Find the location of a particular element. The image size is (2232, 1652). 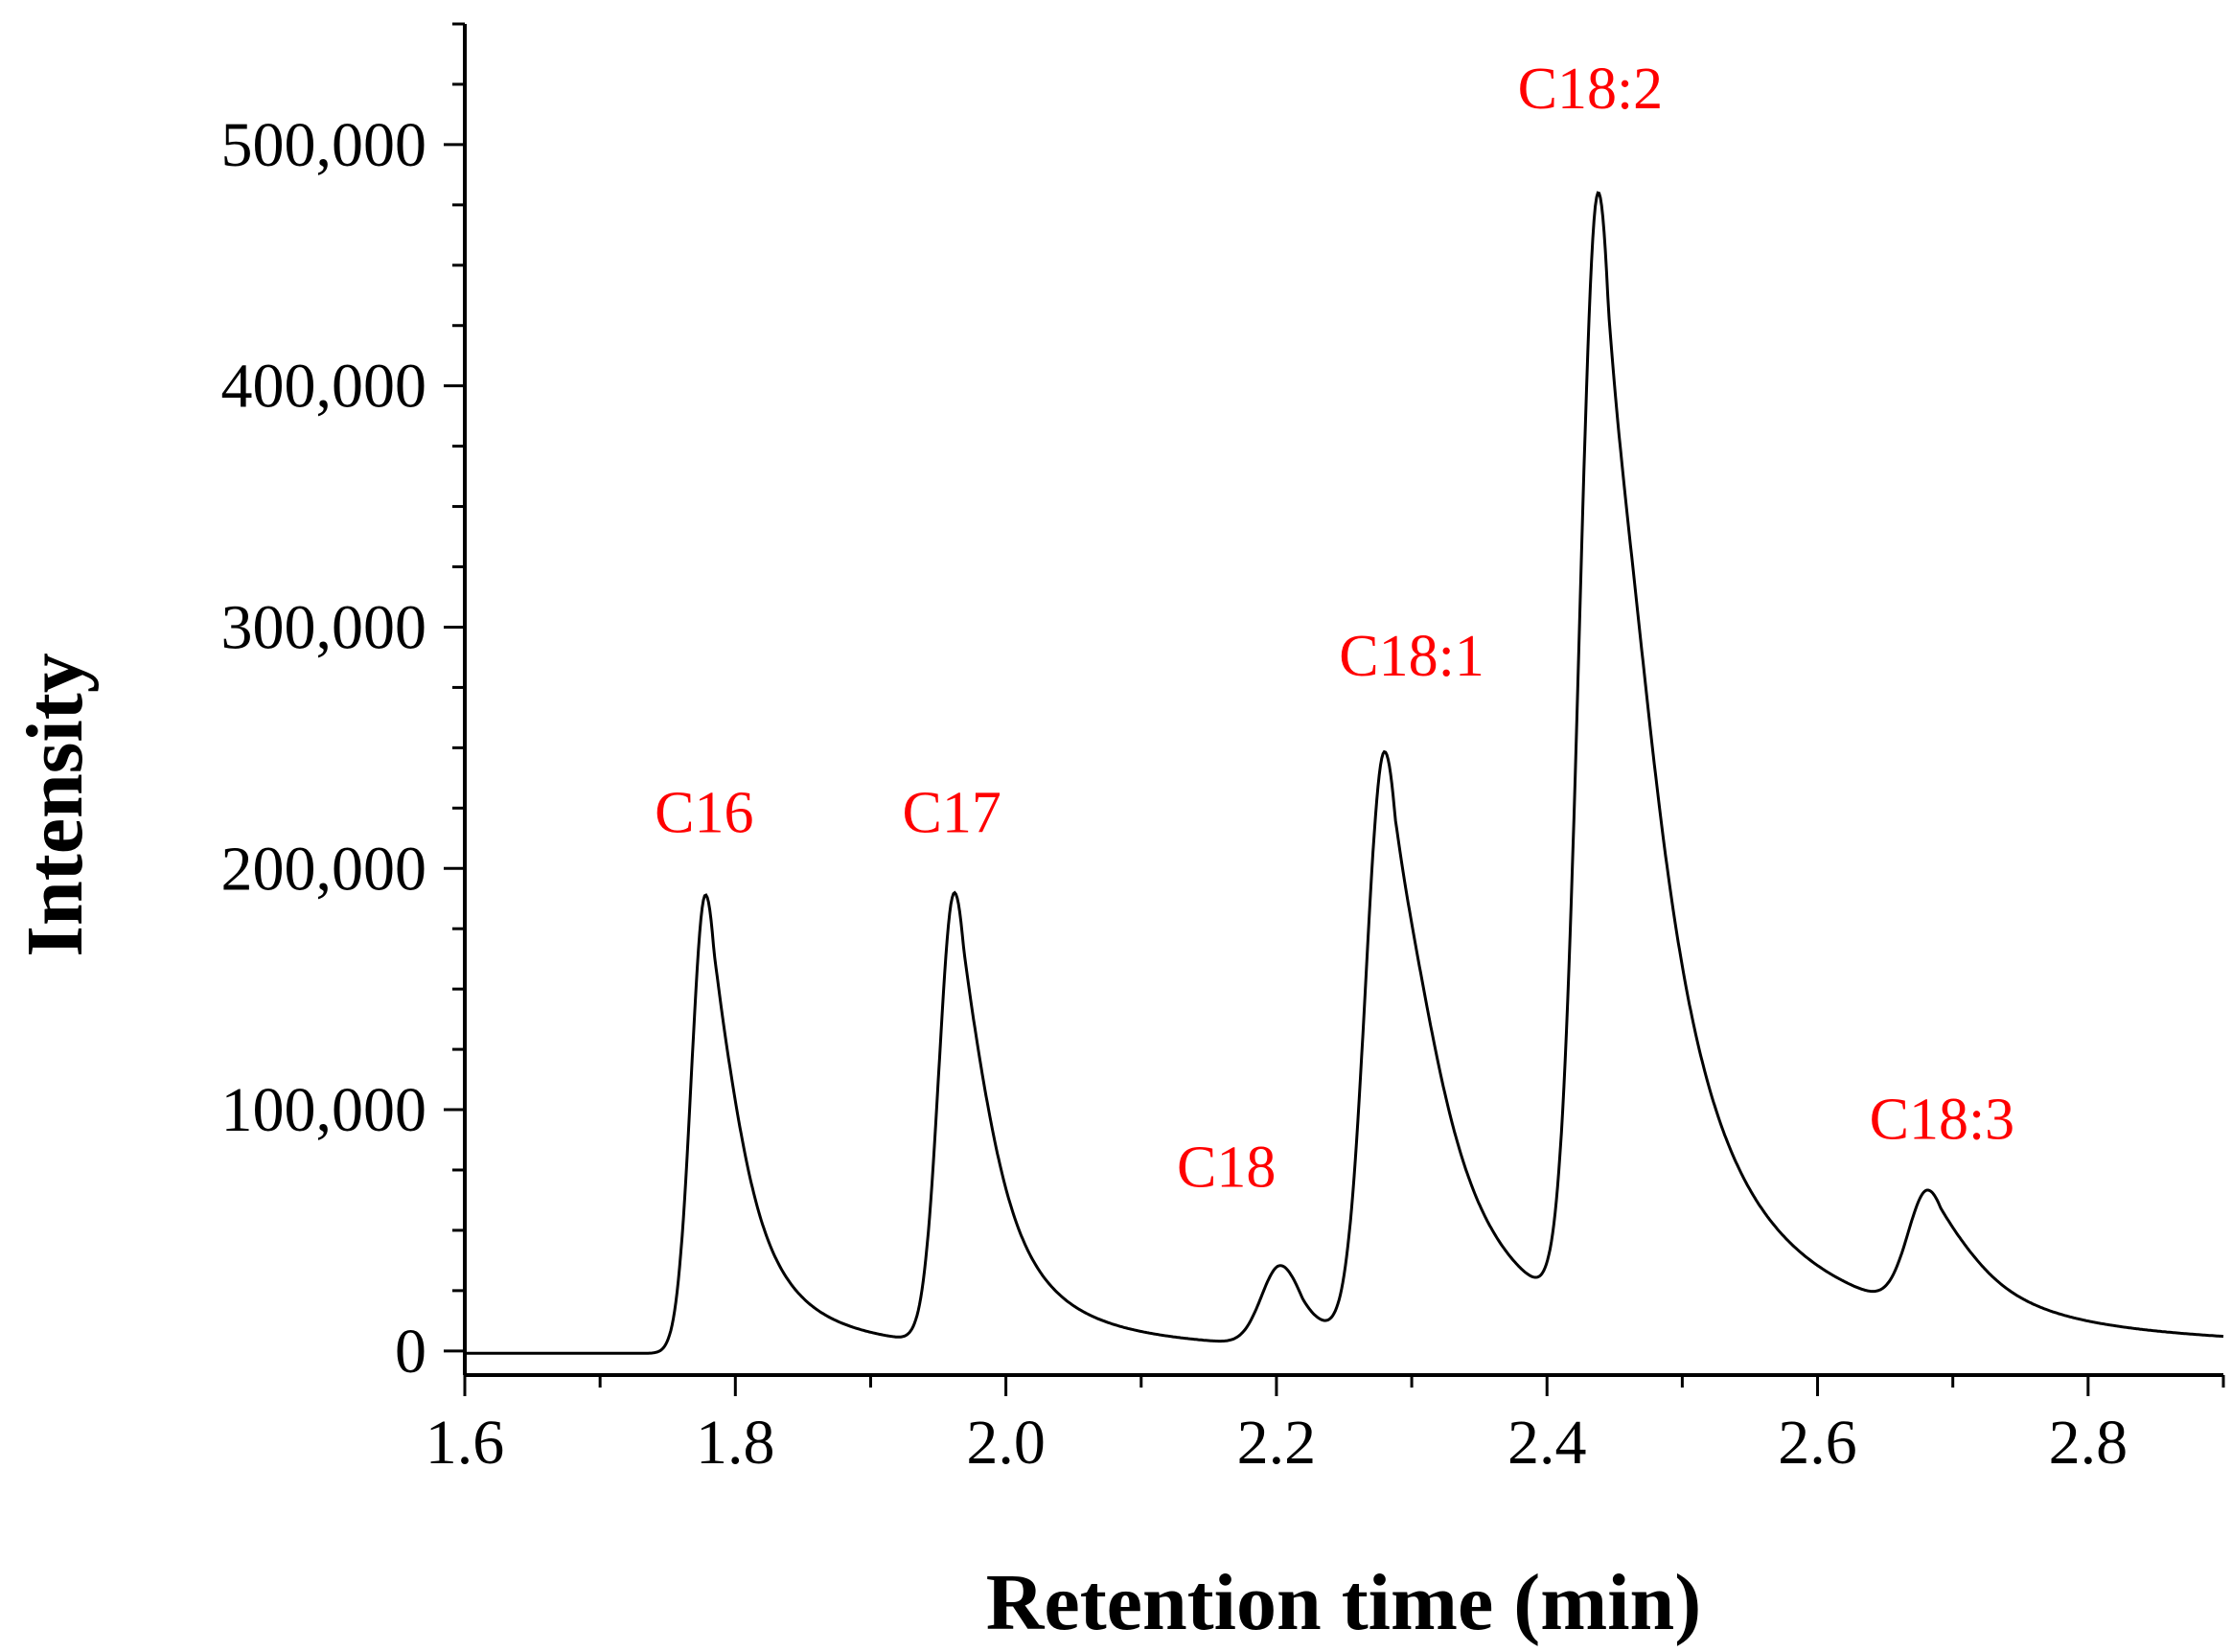

y-tick-label: 100,000 is located at coordinates (324, 1110).